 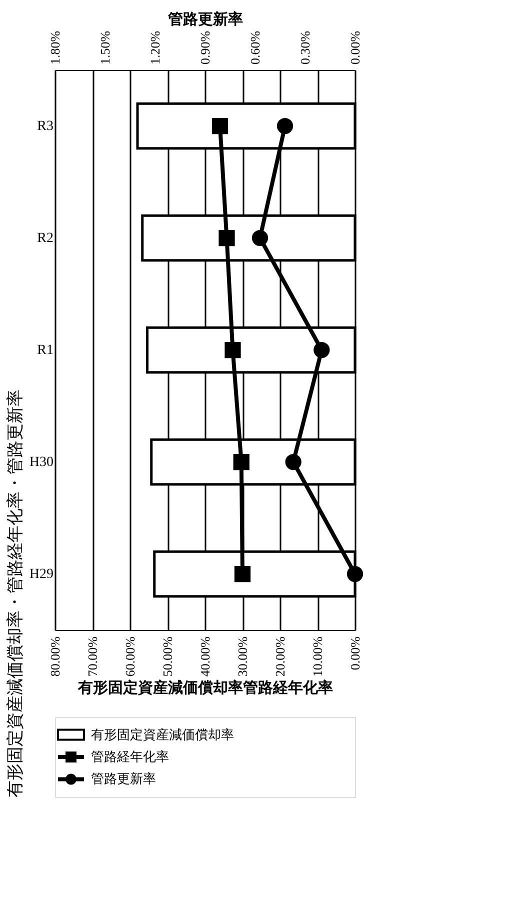 I want to click on x-tick-label: 30.00%, so click(x=242, y=656).